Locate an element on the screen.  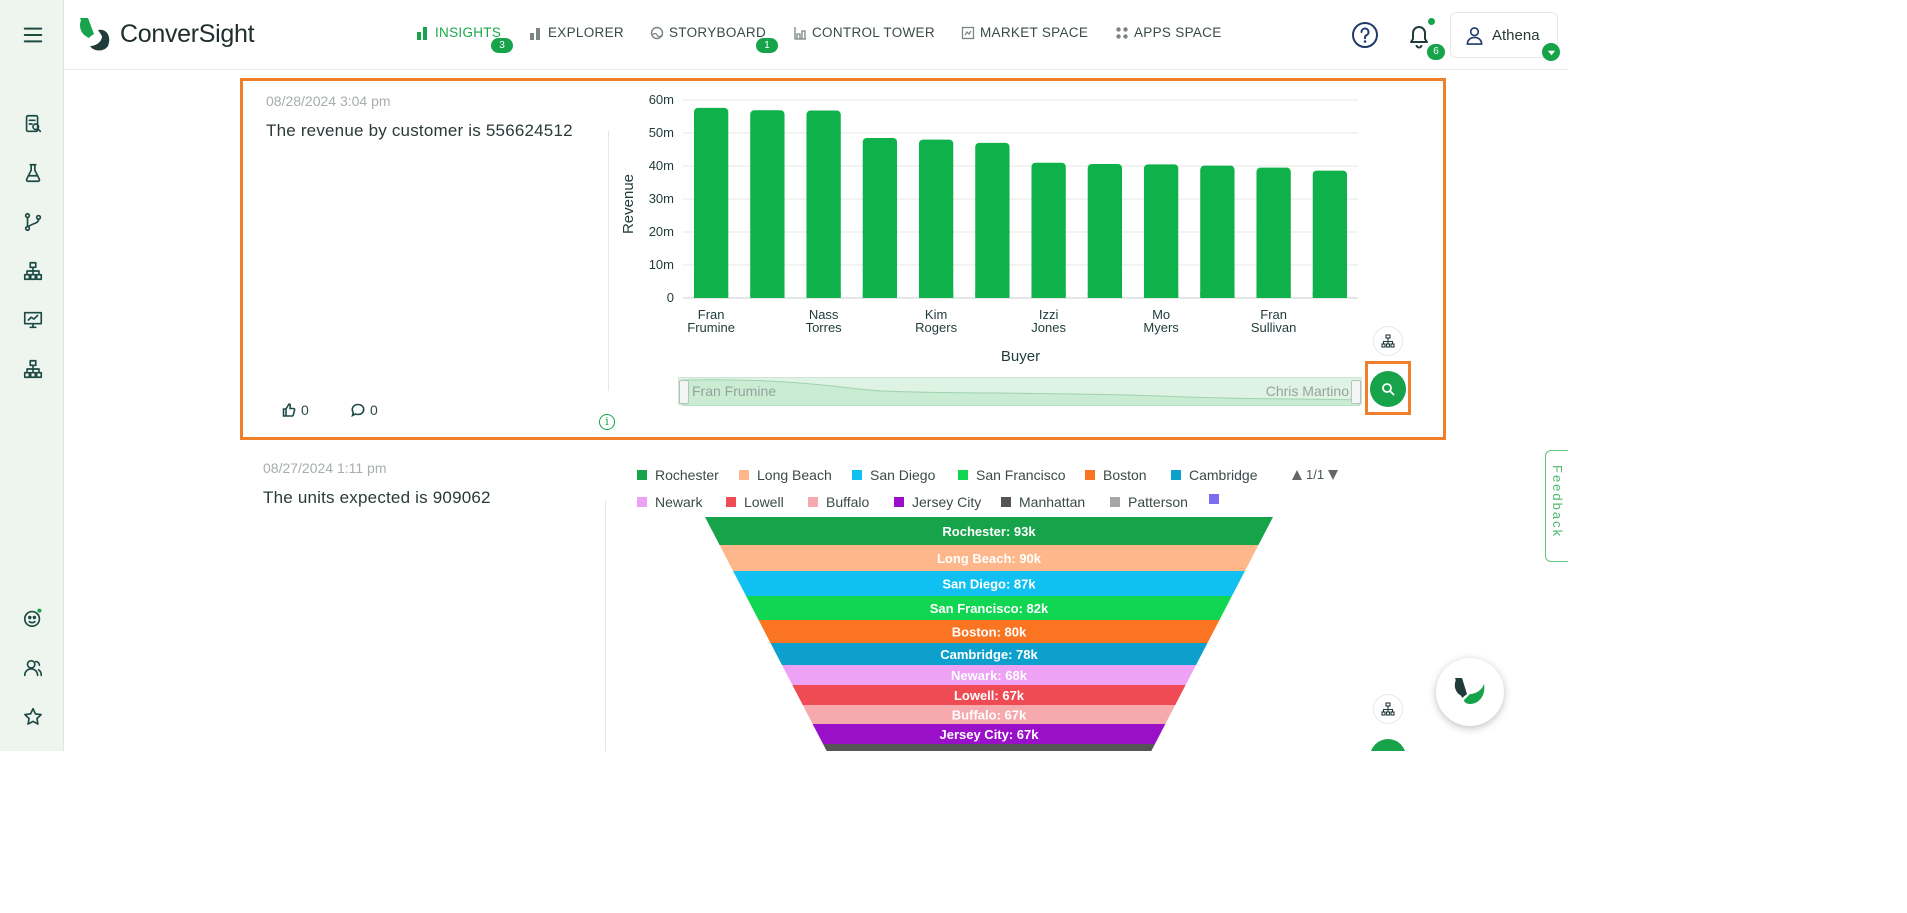
nav-storyboard: STORYBOARD is located at coordinates (708, 32).